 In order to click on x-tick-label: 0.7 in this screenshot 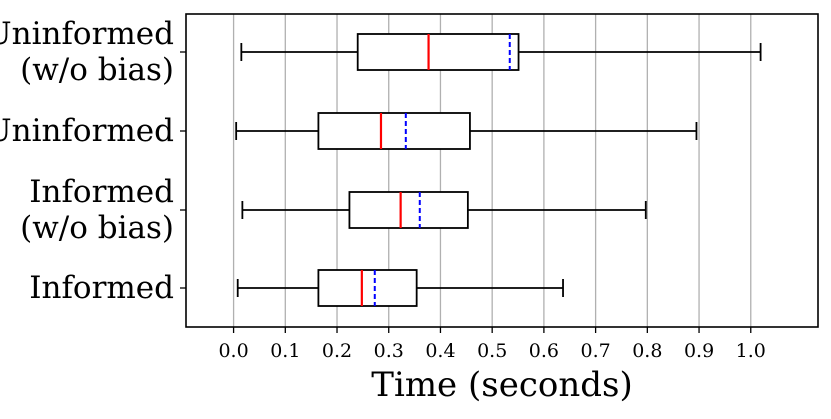, I will do `click(596, 351)`.